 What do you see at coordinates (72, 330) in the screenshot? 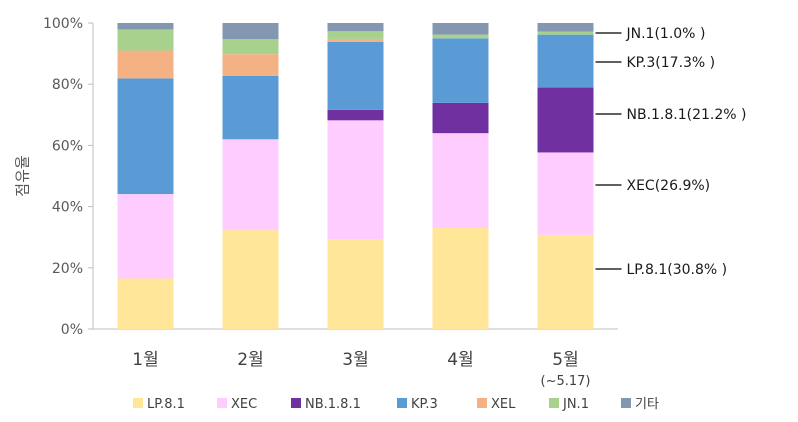
I see `y-tick-label: 0%` at bounding box center [72, 330].